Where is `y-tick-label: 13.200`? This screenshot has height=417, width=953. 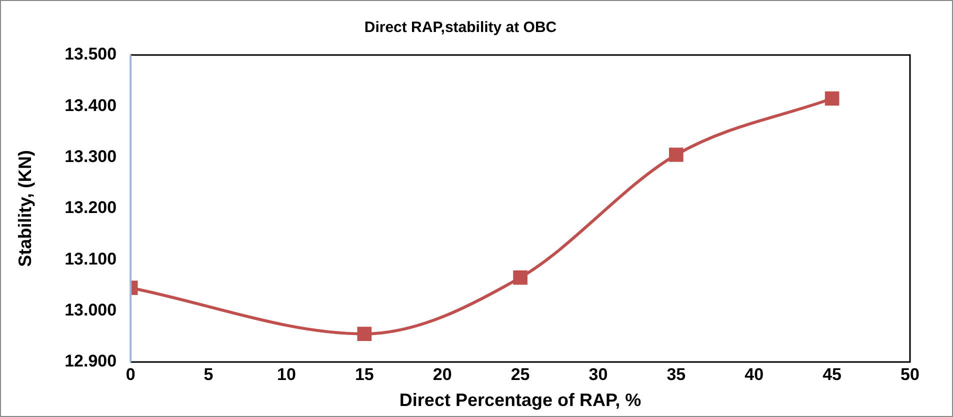
y-tick-label: 13.200 is located at coordinates (90, 208).